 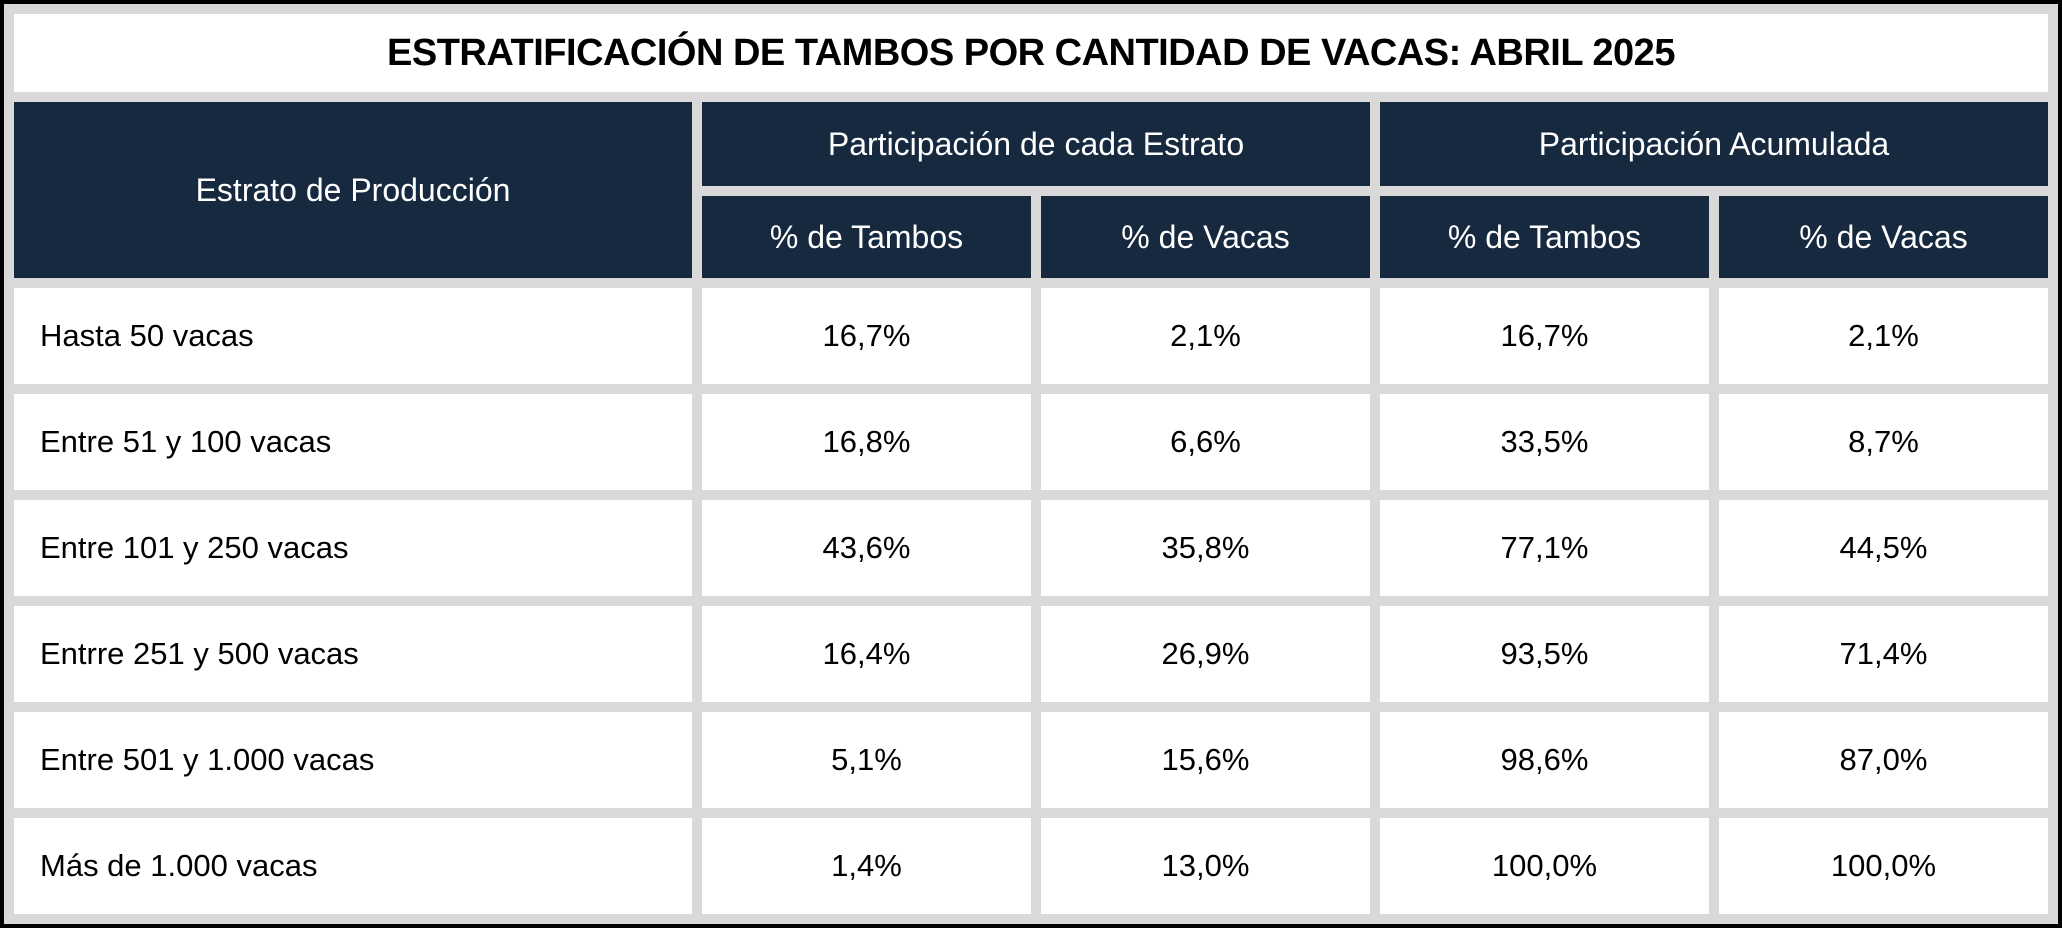 I want to click on row-label: Hasta 50 vacas, so click(x=353, y=336).